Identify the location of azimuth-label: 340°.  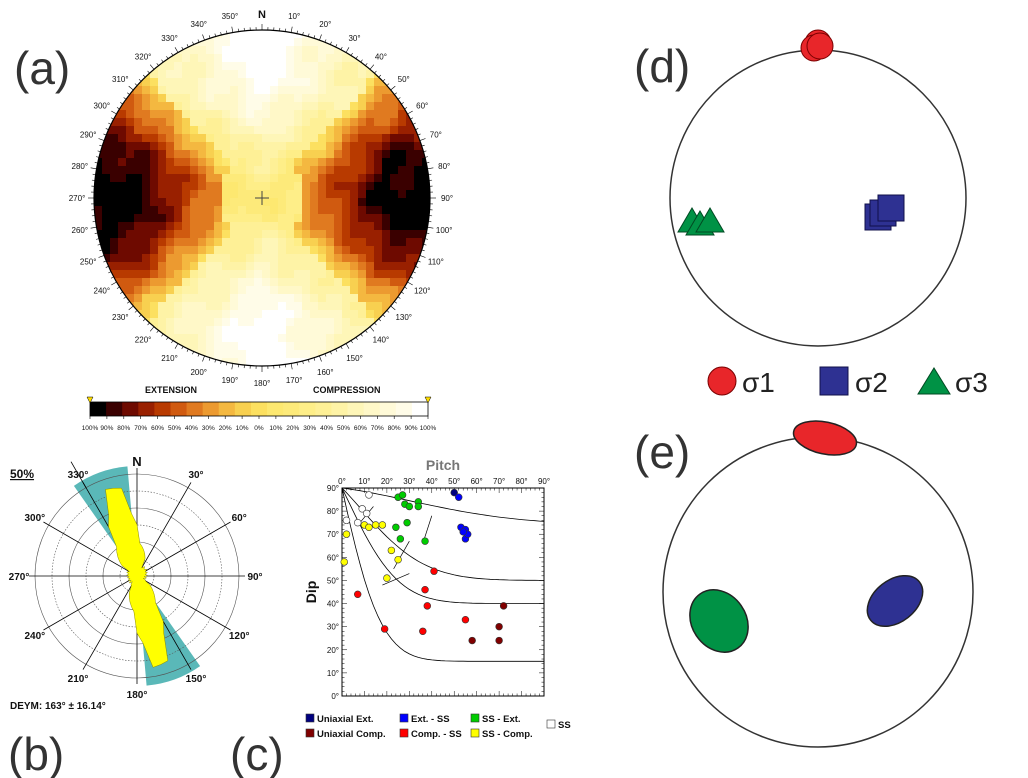
(198, 24).